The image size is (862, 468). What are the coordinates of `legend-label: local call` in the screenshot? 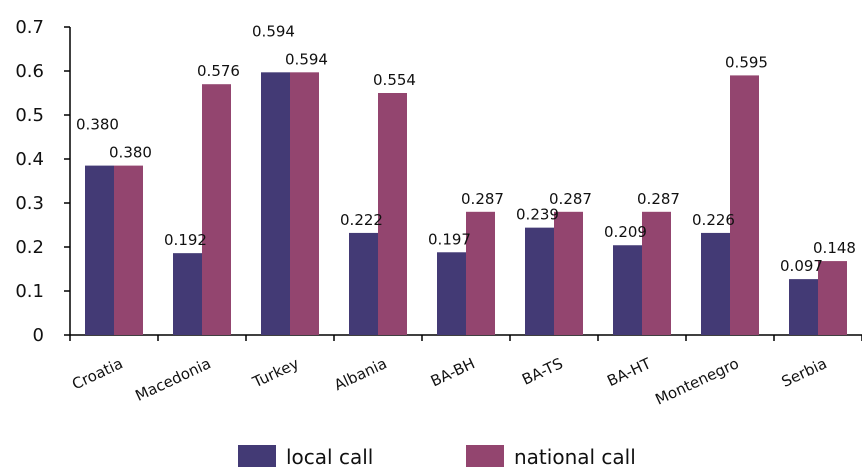 It's located at (329, 456).